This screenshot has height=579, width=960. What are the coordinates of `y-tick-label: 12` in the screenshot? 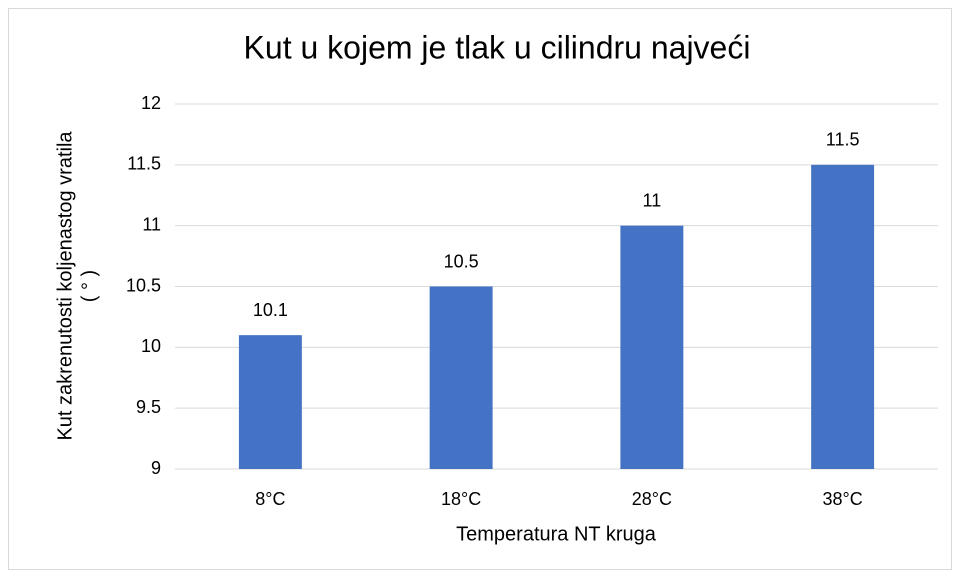 It's located at (151, 103).